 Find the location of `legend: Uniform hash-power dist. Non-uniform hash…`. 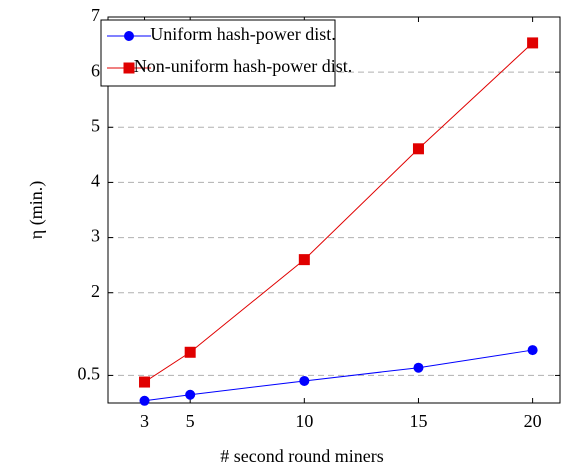

legend: Uniform hash-power dist. Non-uniform hash… is located at coordinates (226, 53).